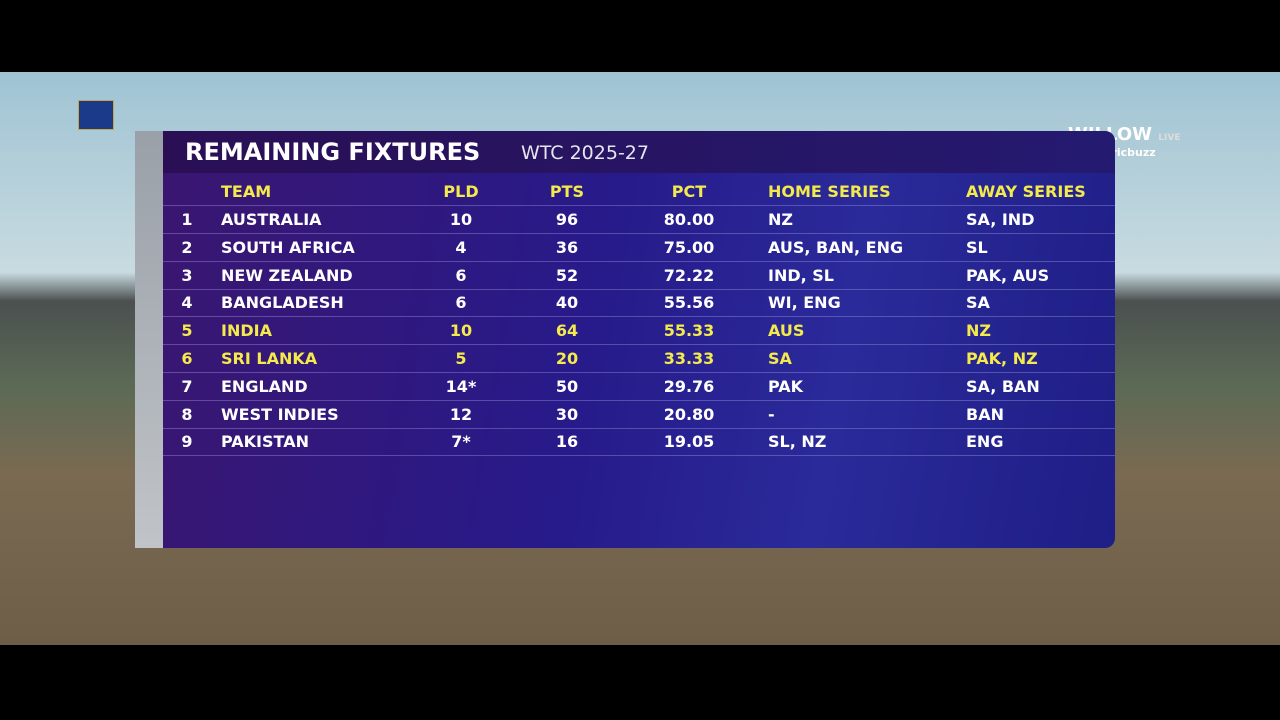 This screenshot has width=1280, height=720. Describe the element at coordinates (461, 442) in the screenshot. I see `table-cell: 7*` at that location.